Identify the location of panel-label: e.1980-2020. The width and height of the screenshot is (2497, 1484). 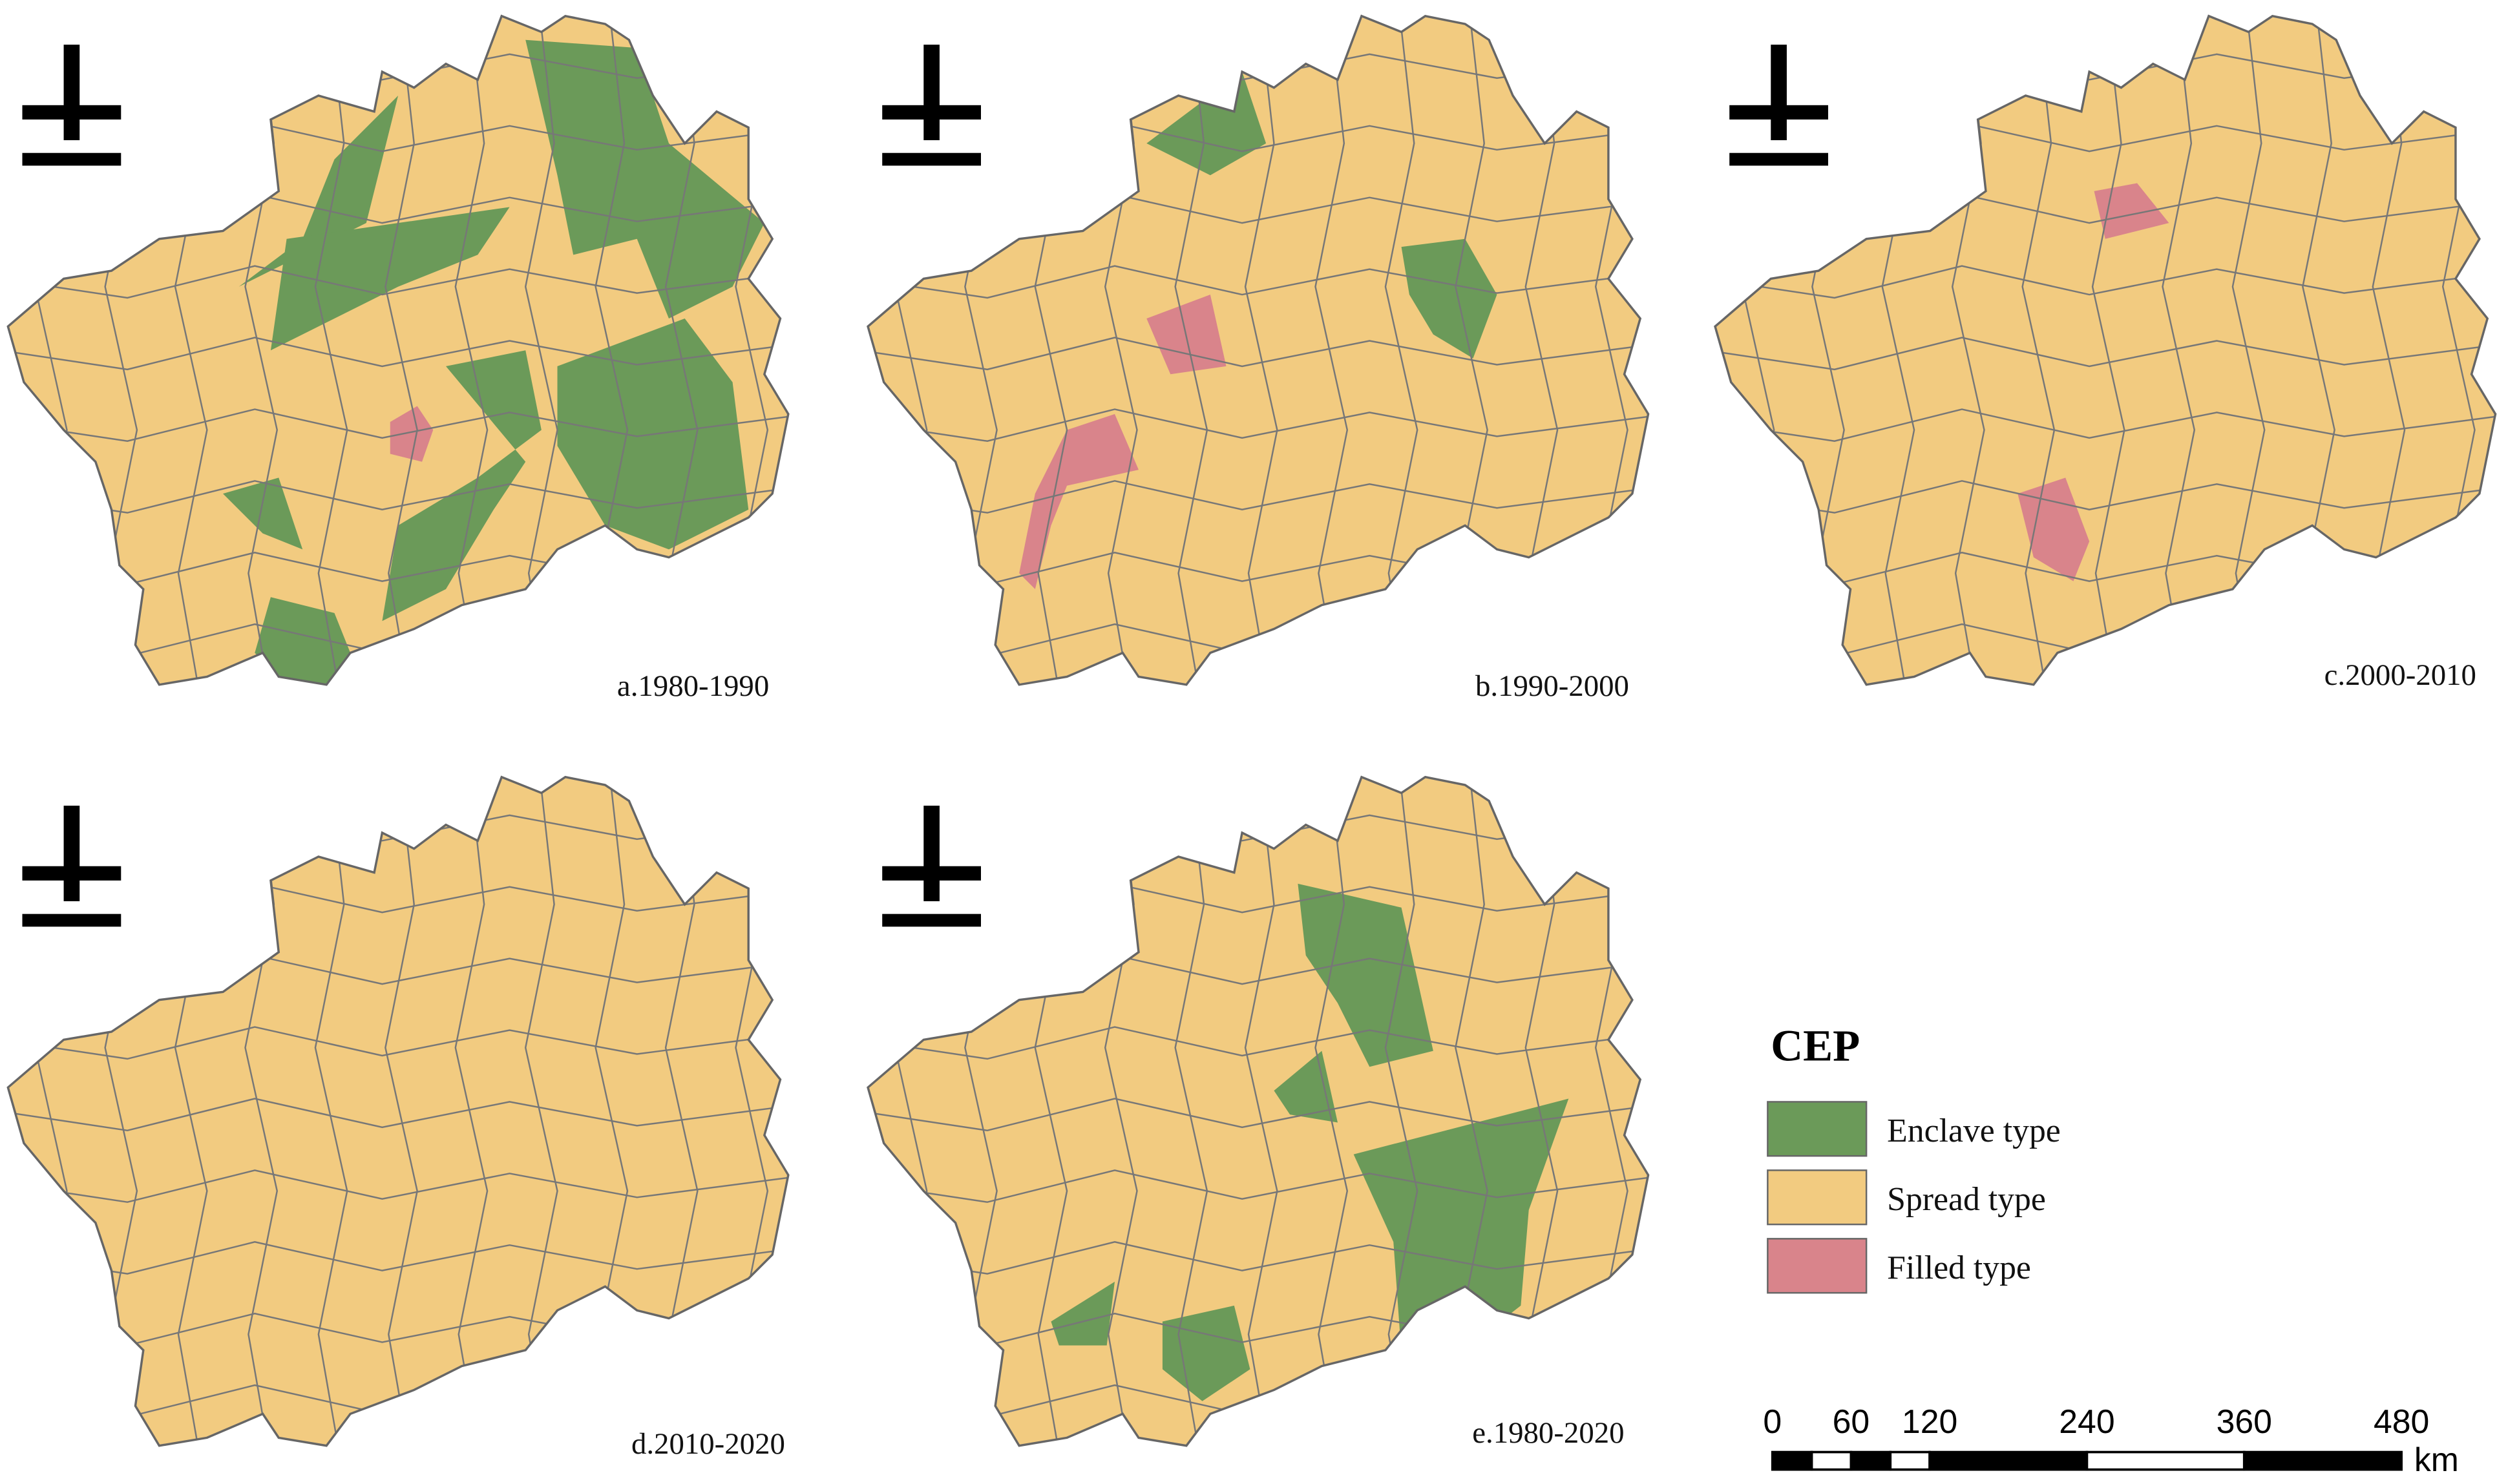
(1548, 1433).